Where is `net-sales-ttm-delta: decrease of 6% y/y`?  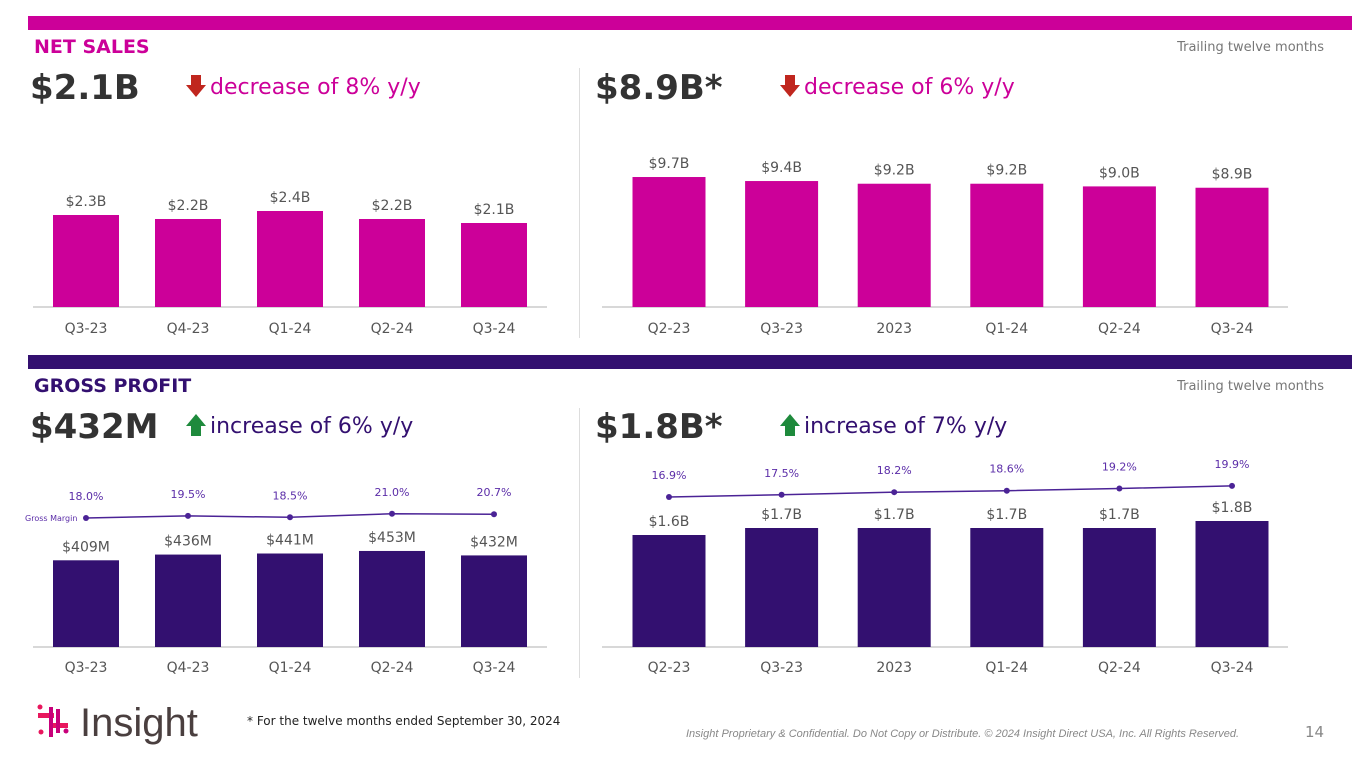 net-sales-ttm-delta: decrease of 6% y/y is located at coordinates (897, 87).